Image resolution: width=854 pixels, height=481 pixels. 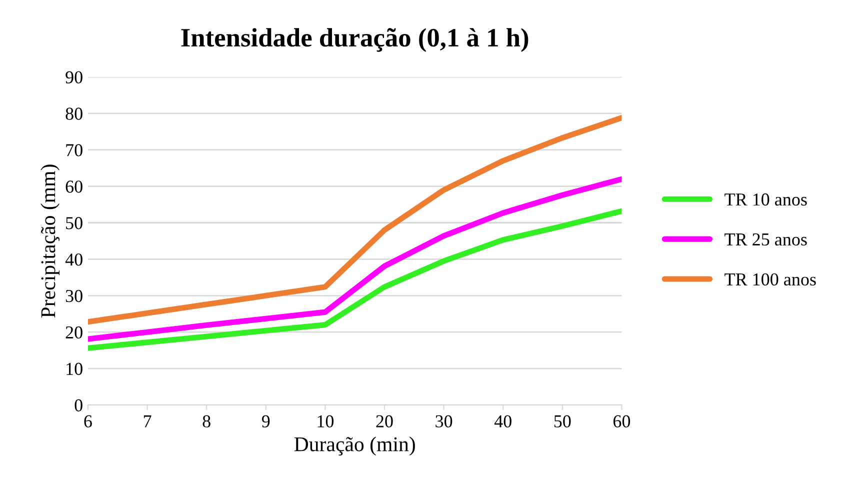 What do you see at coordinates (326, 421) in the screenshot?
I see `x-tick-label: 10` at bounding box center [326, 421].